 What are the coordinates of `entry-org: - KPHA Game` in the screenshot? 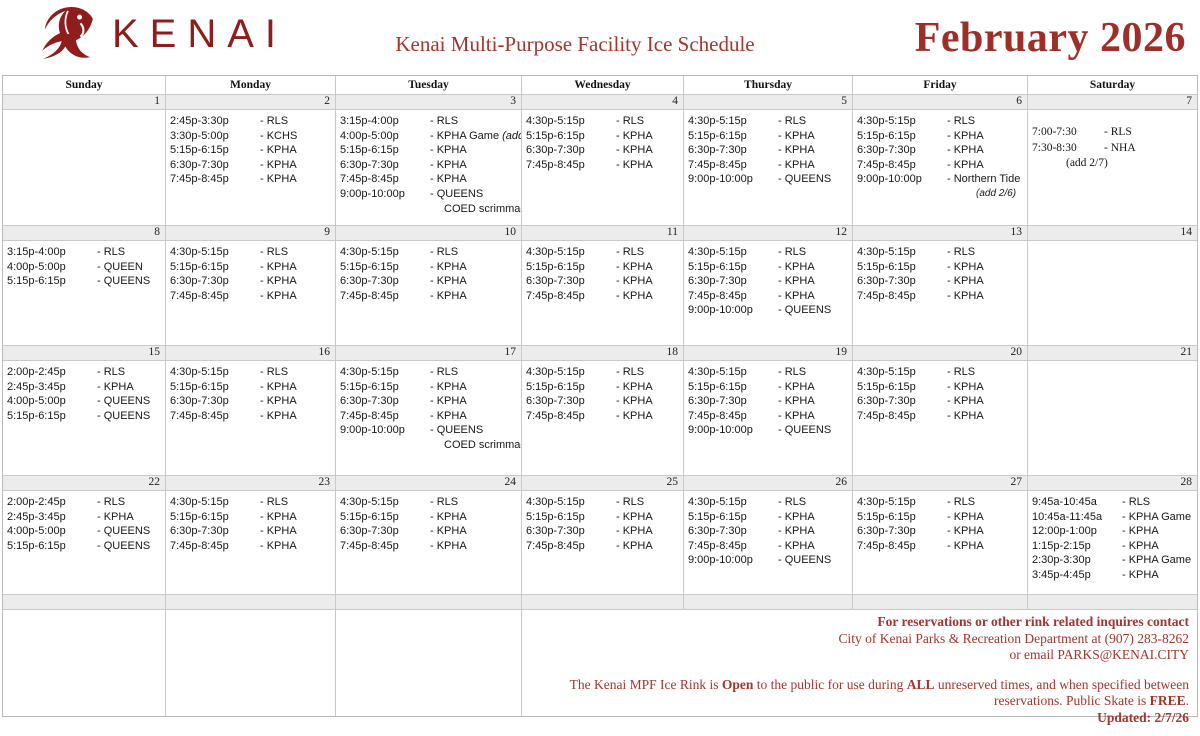 It's located at (1157, 516).